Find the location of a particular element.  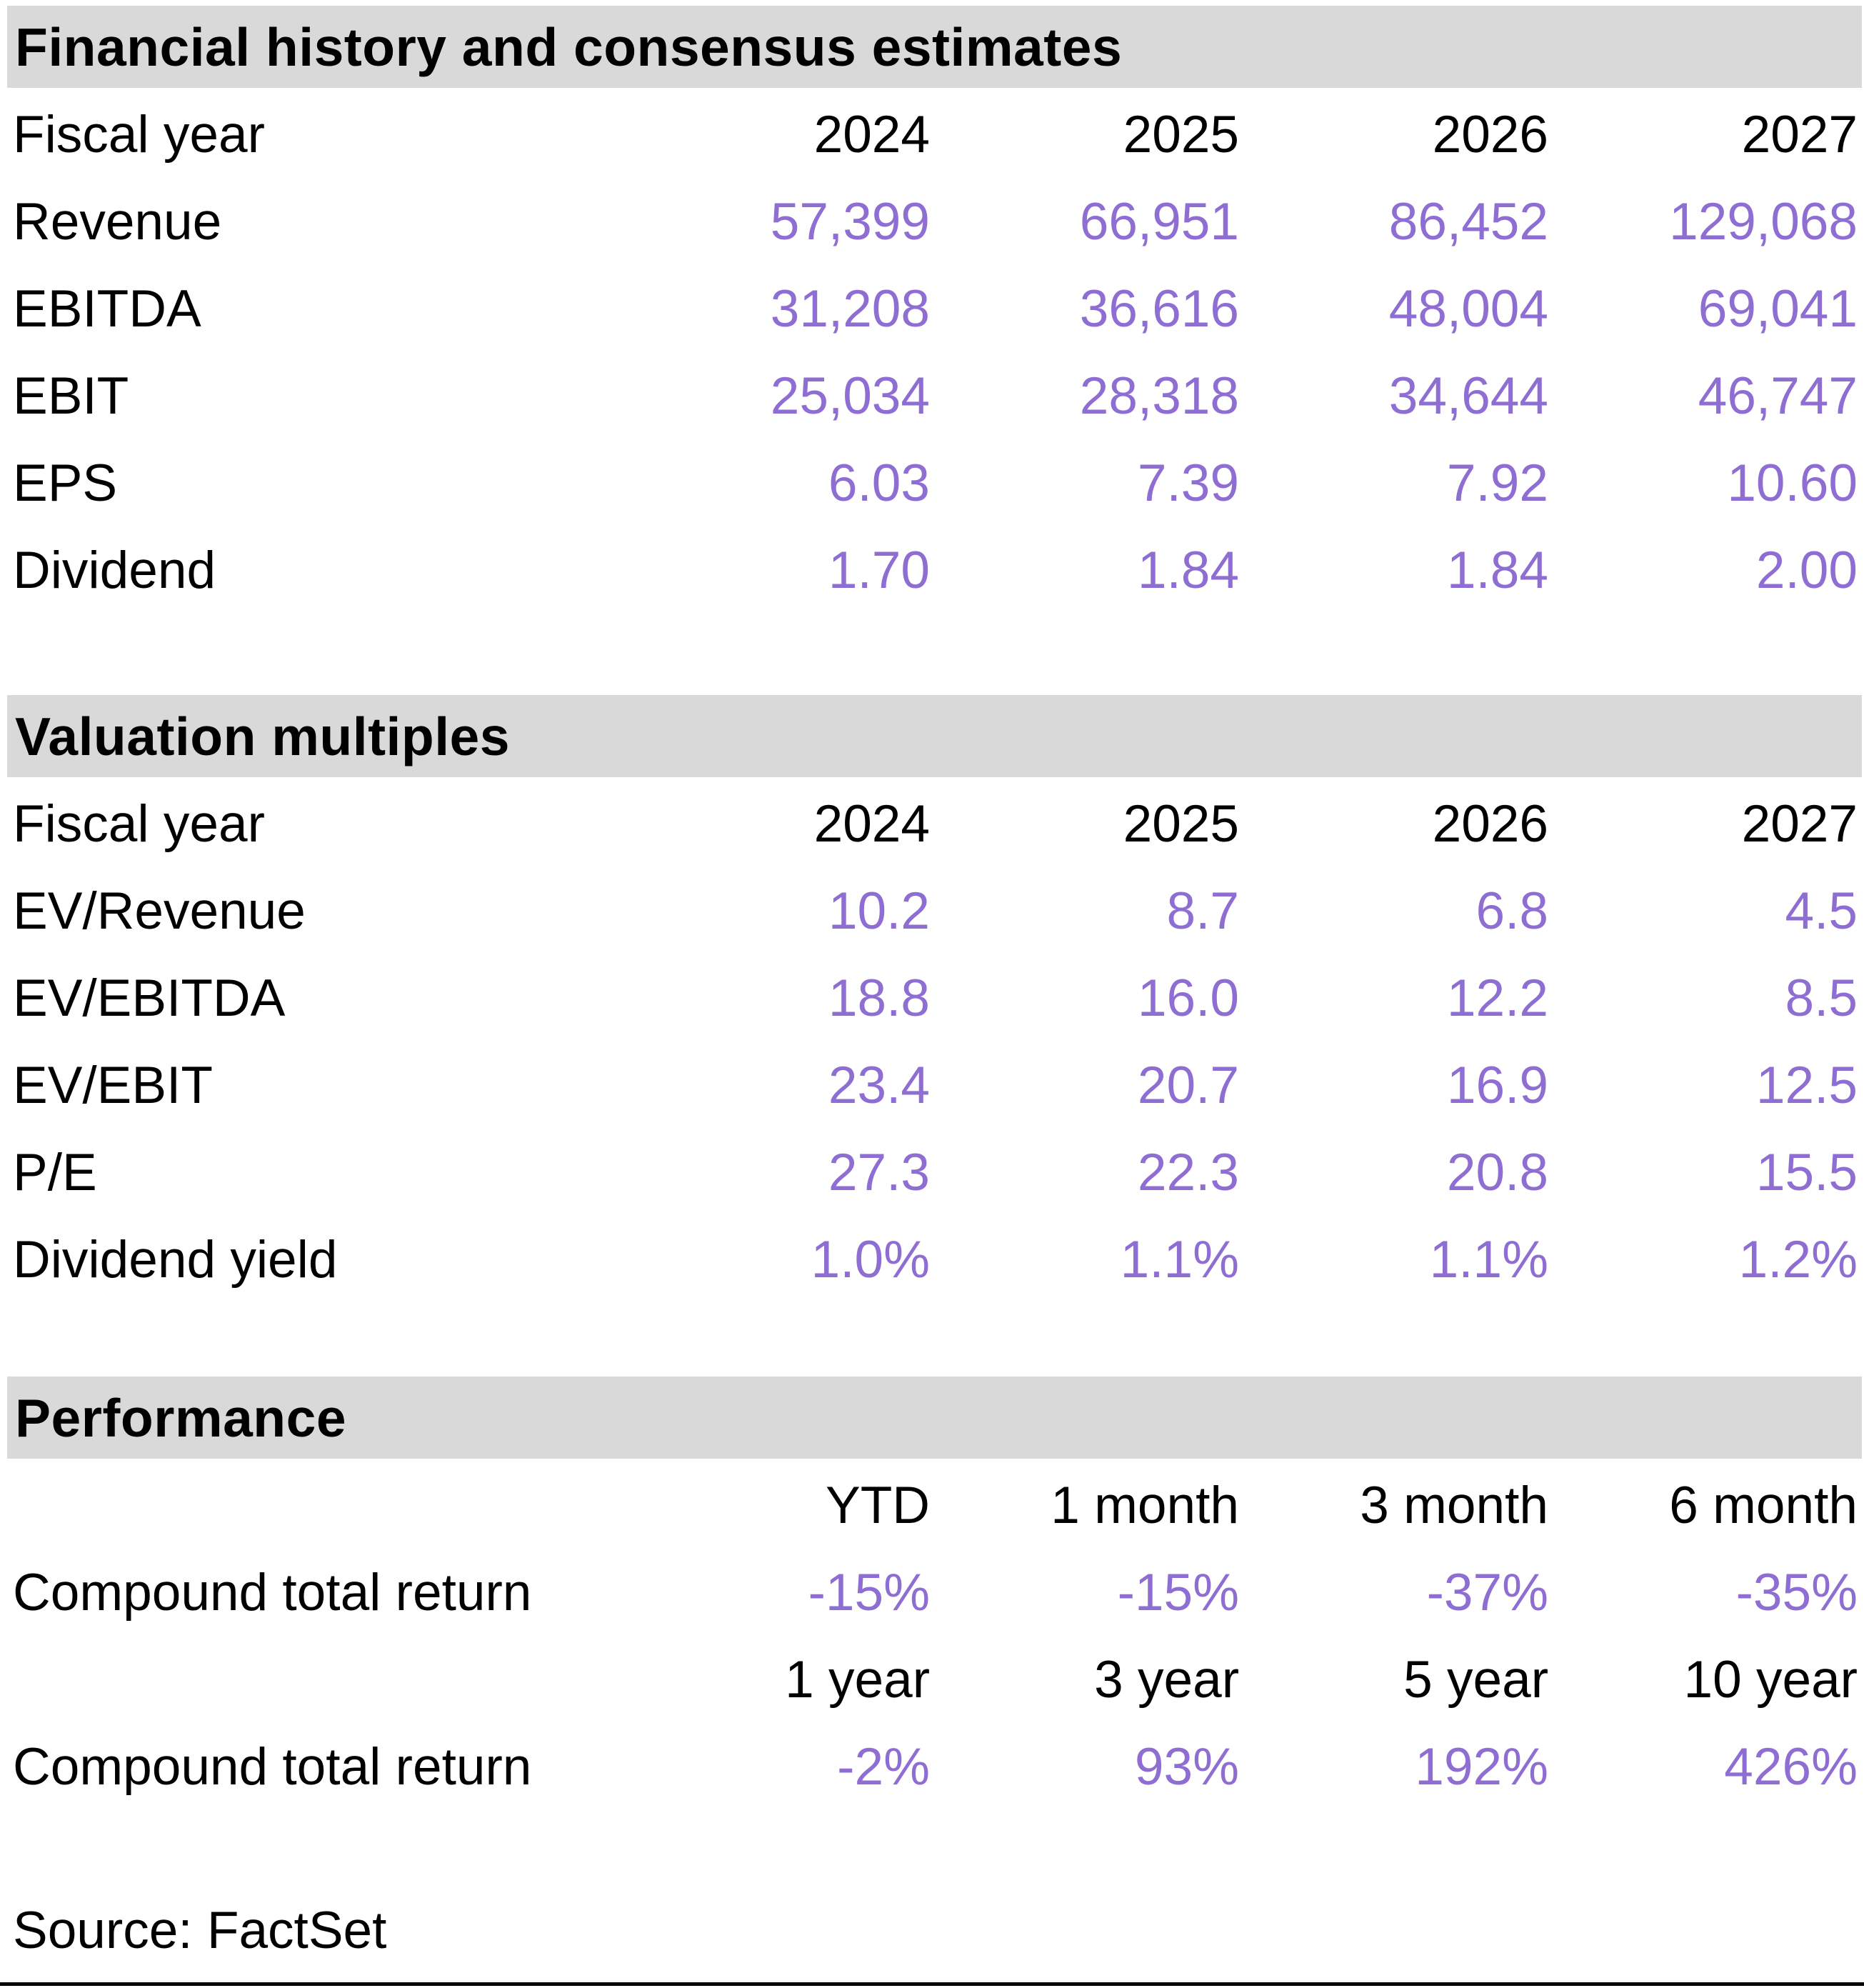

cell-value: 69,041 is located at coordinates (1778, 308).